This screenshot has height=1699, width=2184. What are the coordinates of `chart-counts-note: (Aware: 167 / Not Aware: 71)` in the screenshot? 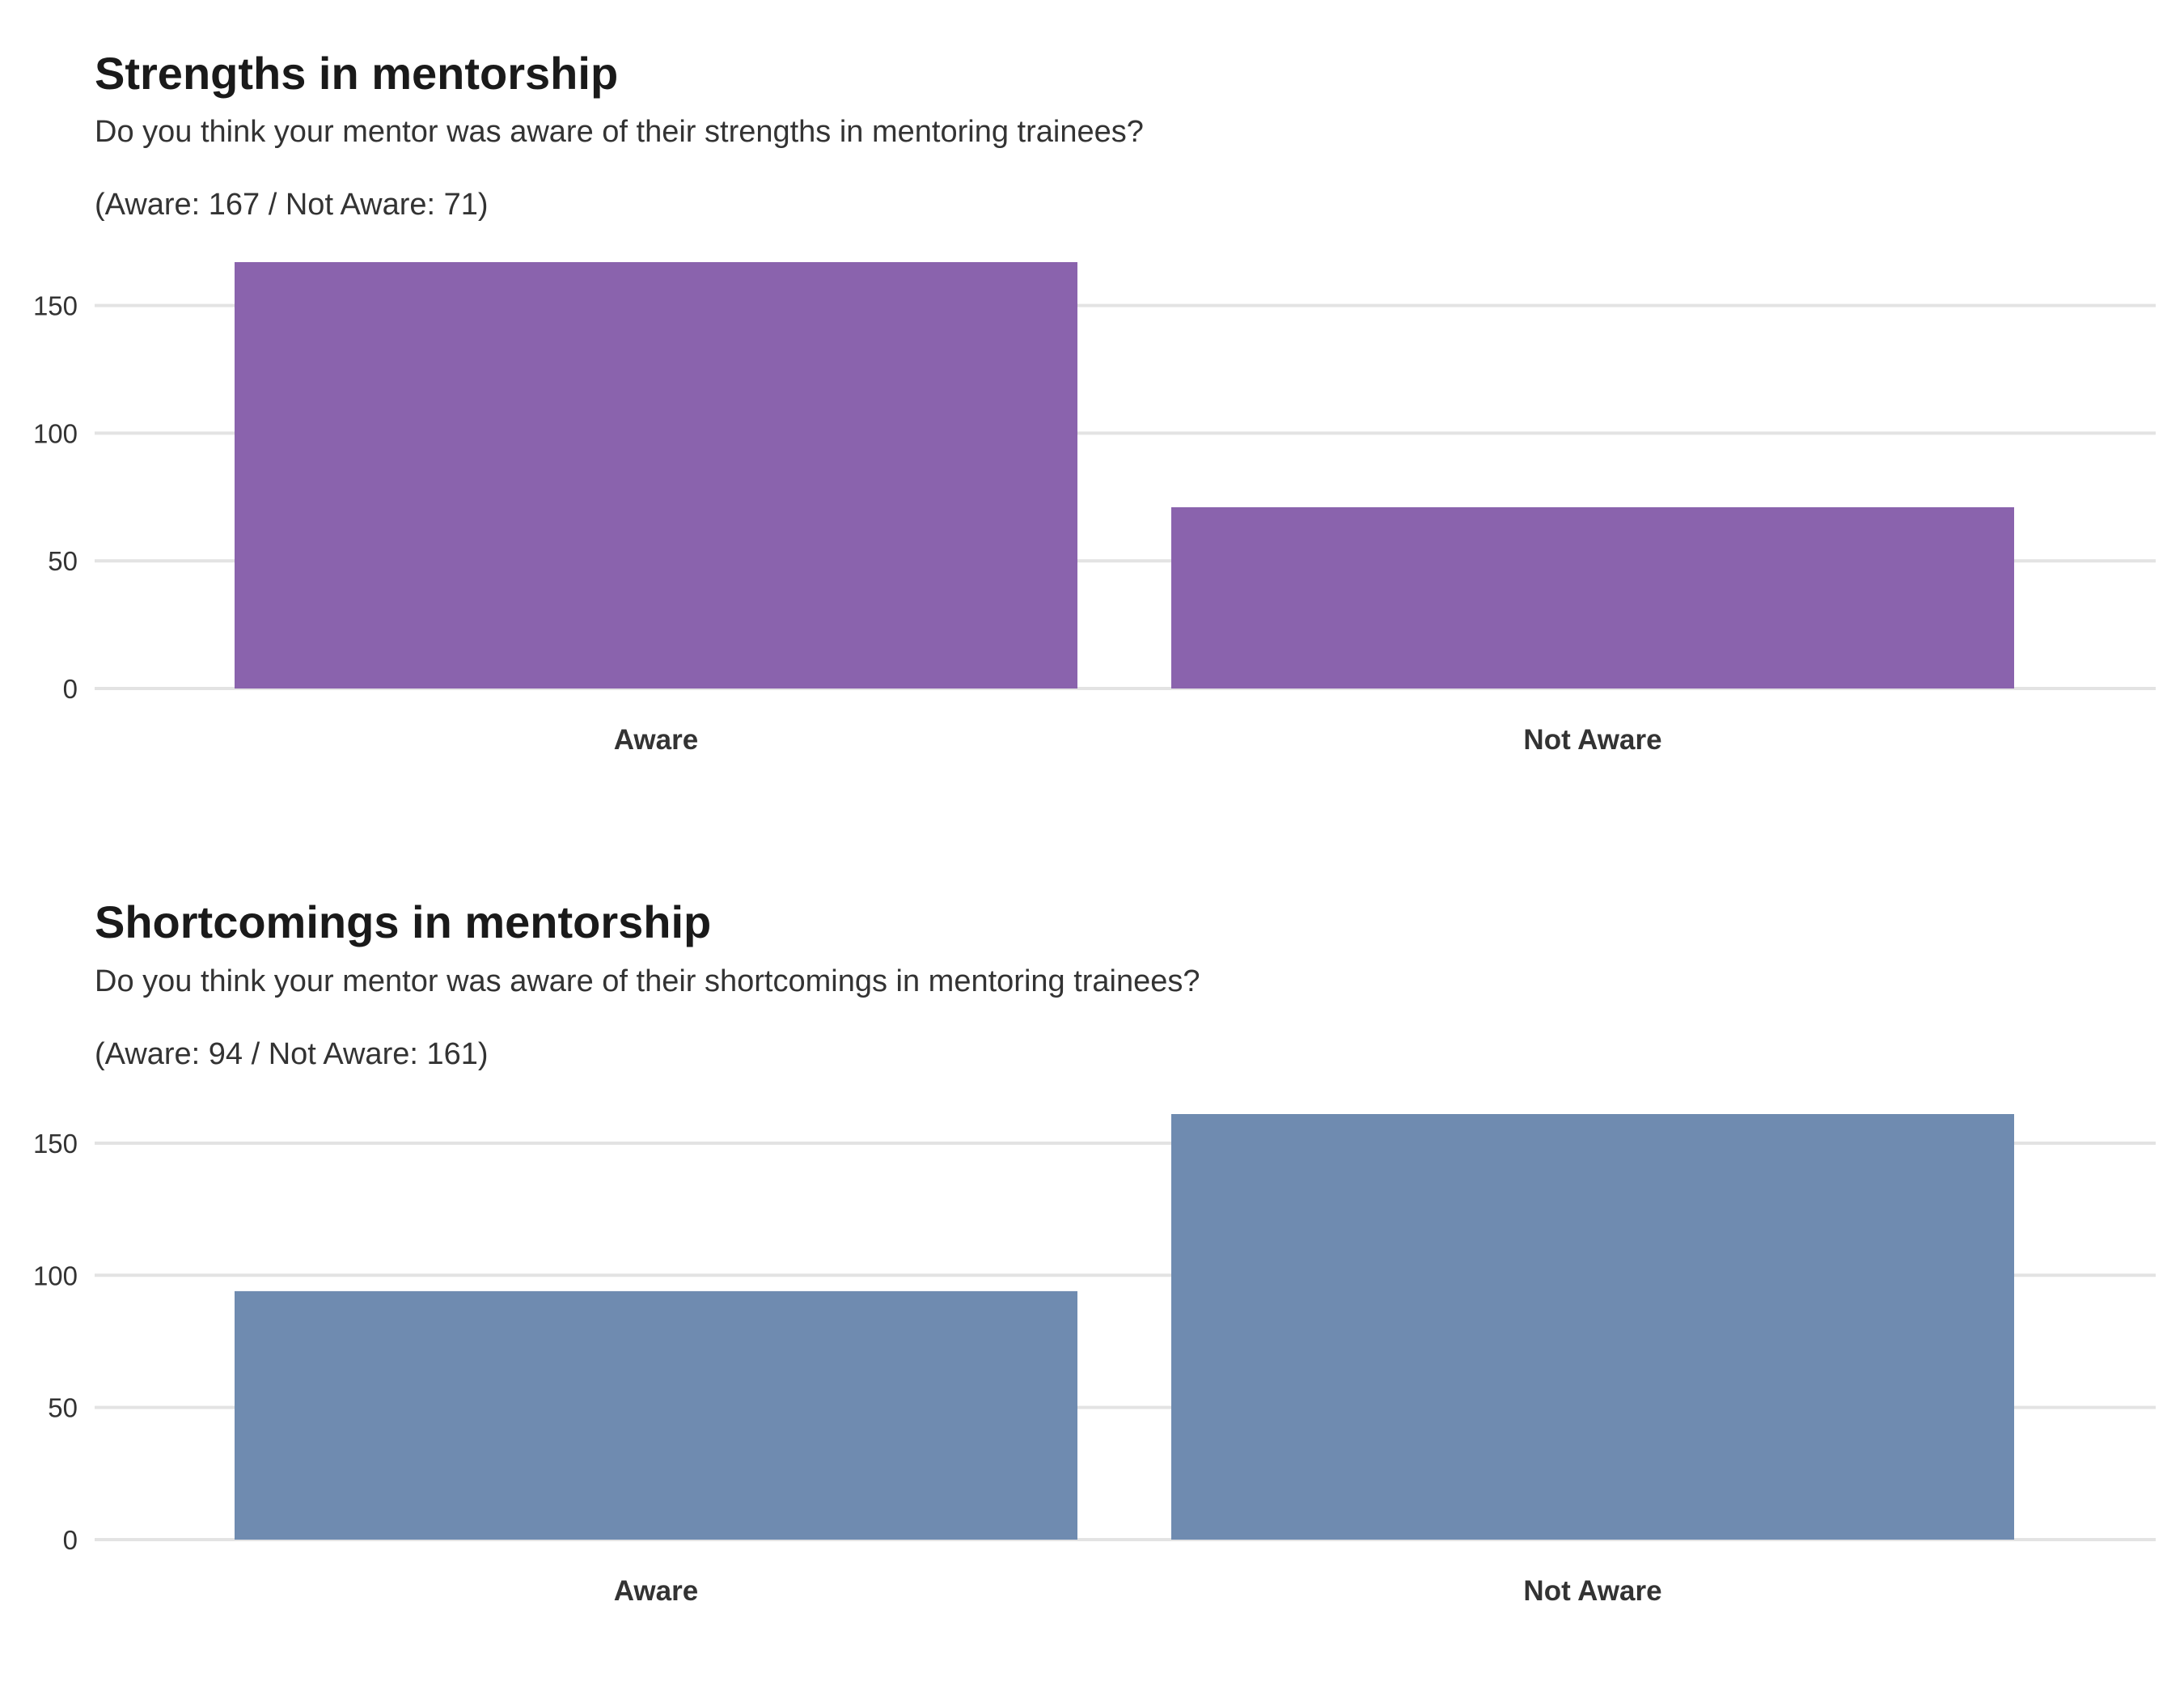 It's located at (292, 205).